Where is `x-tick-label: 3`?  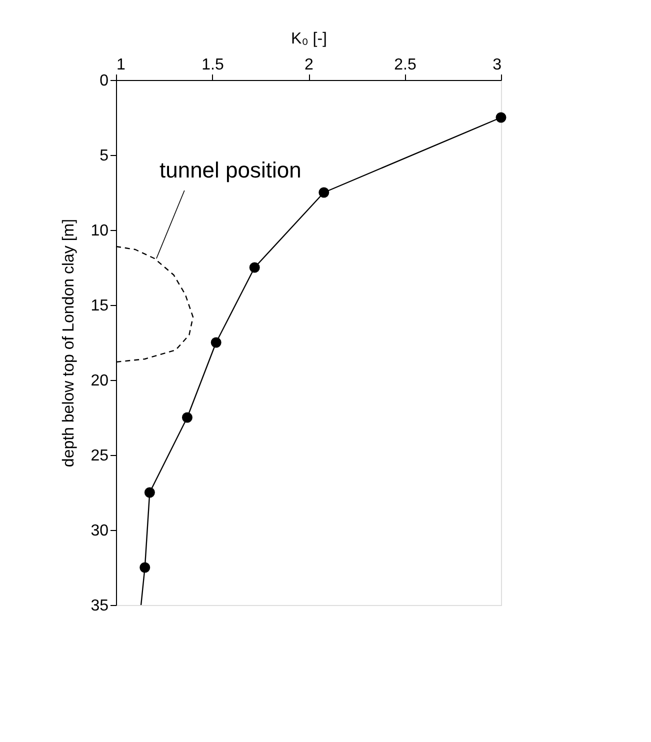
x-tick-label: 3 is located at coordinates (497, 65).